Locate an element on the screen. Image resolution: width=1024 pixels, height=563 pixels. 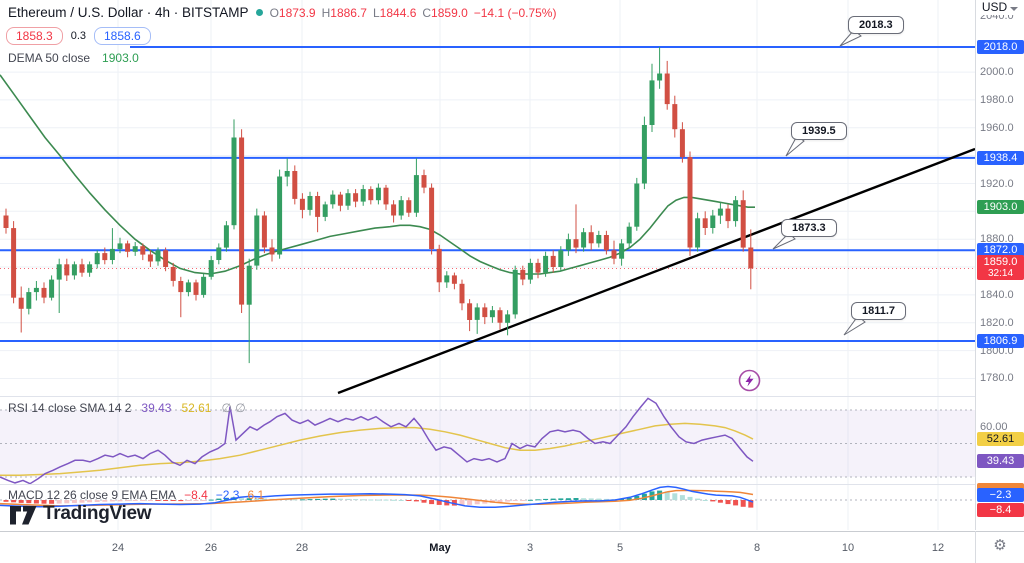
symbol-title: Ethereum / U.S. Dollar · 4h · BITSTAMP is located at coordinates (128, 12).